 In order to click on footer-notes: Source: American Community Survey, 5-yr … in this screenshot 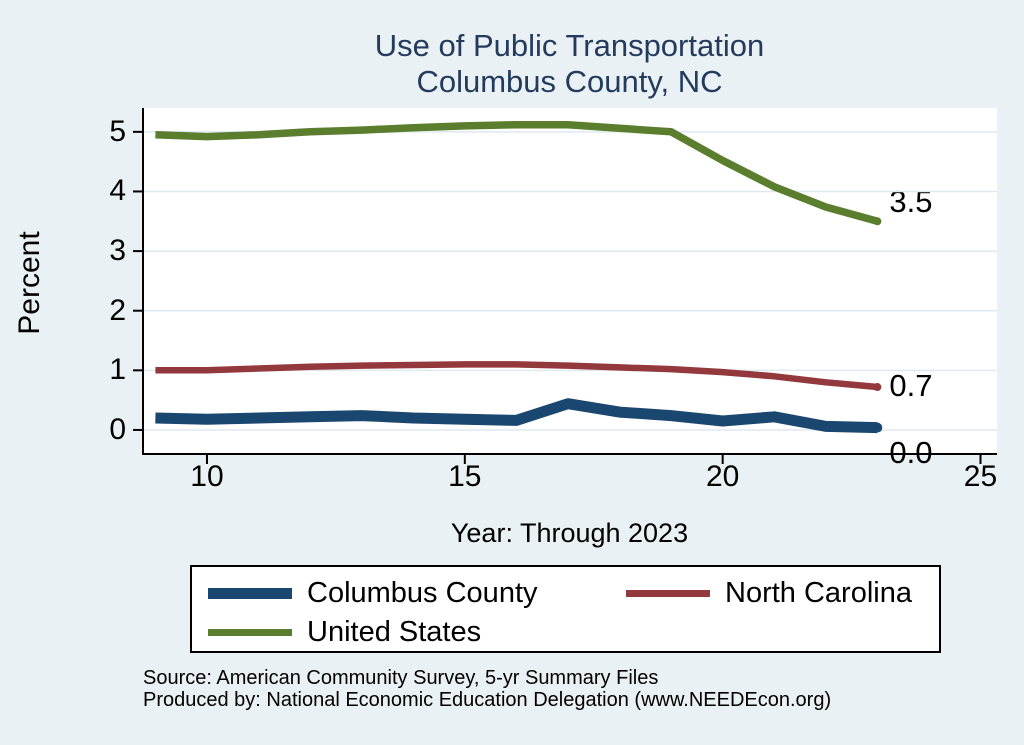, I will do `click(487, 689)`.